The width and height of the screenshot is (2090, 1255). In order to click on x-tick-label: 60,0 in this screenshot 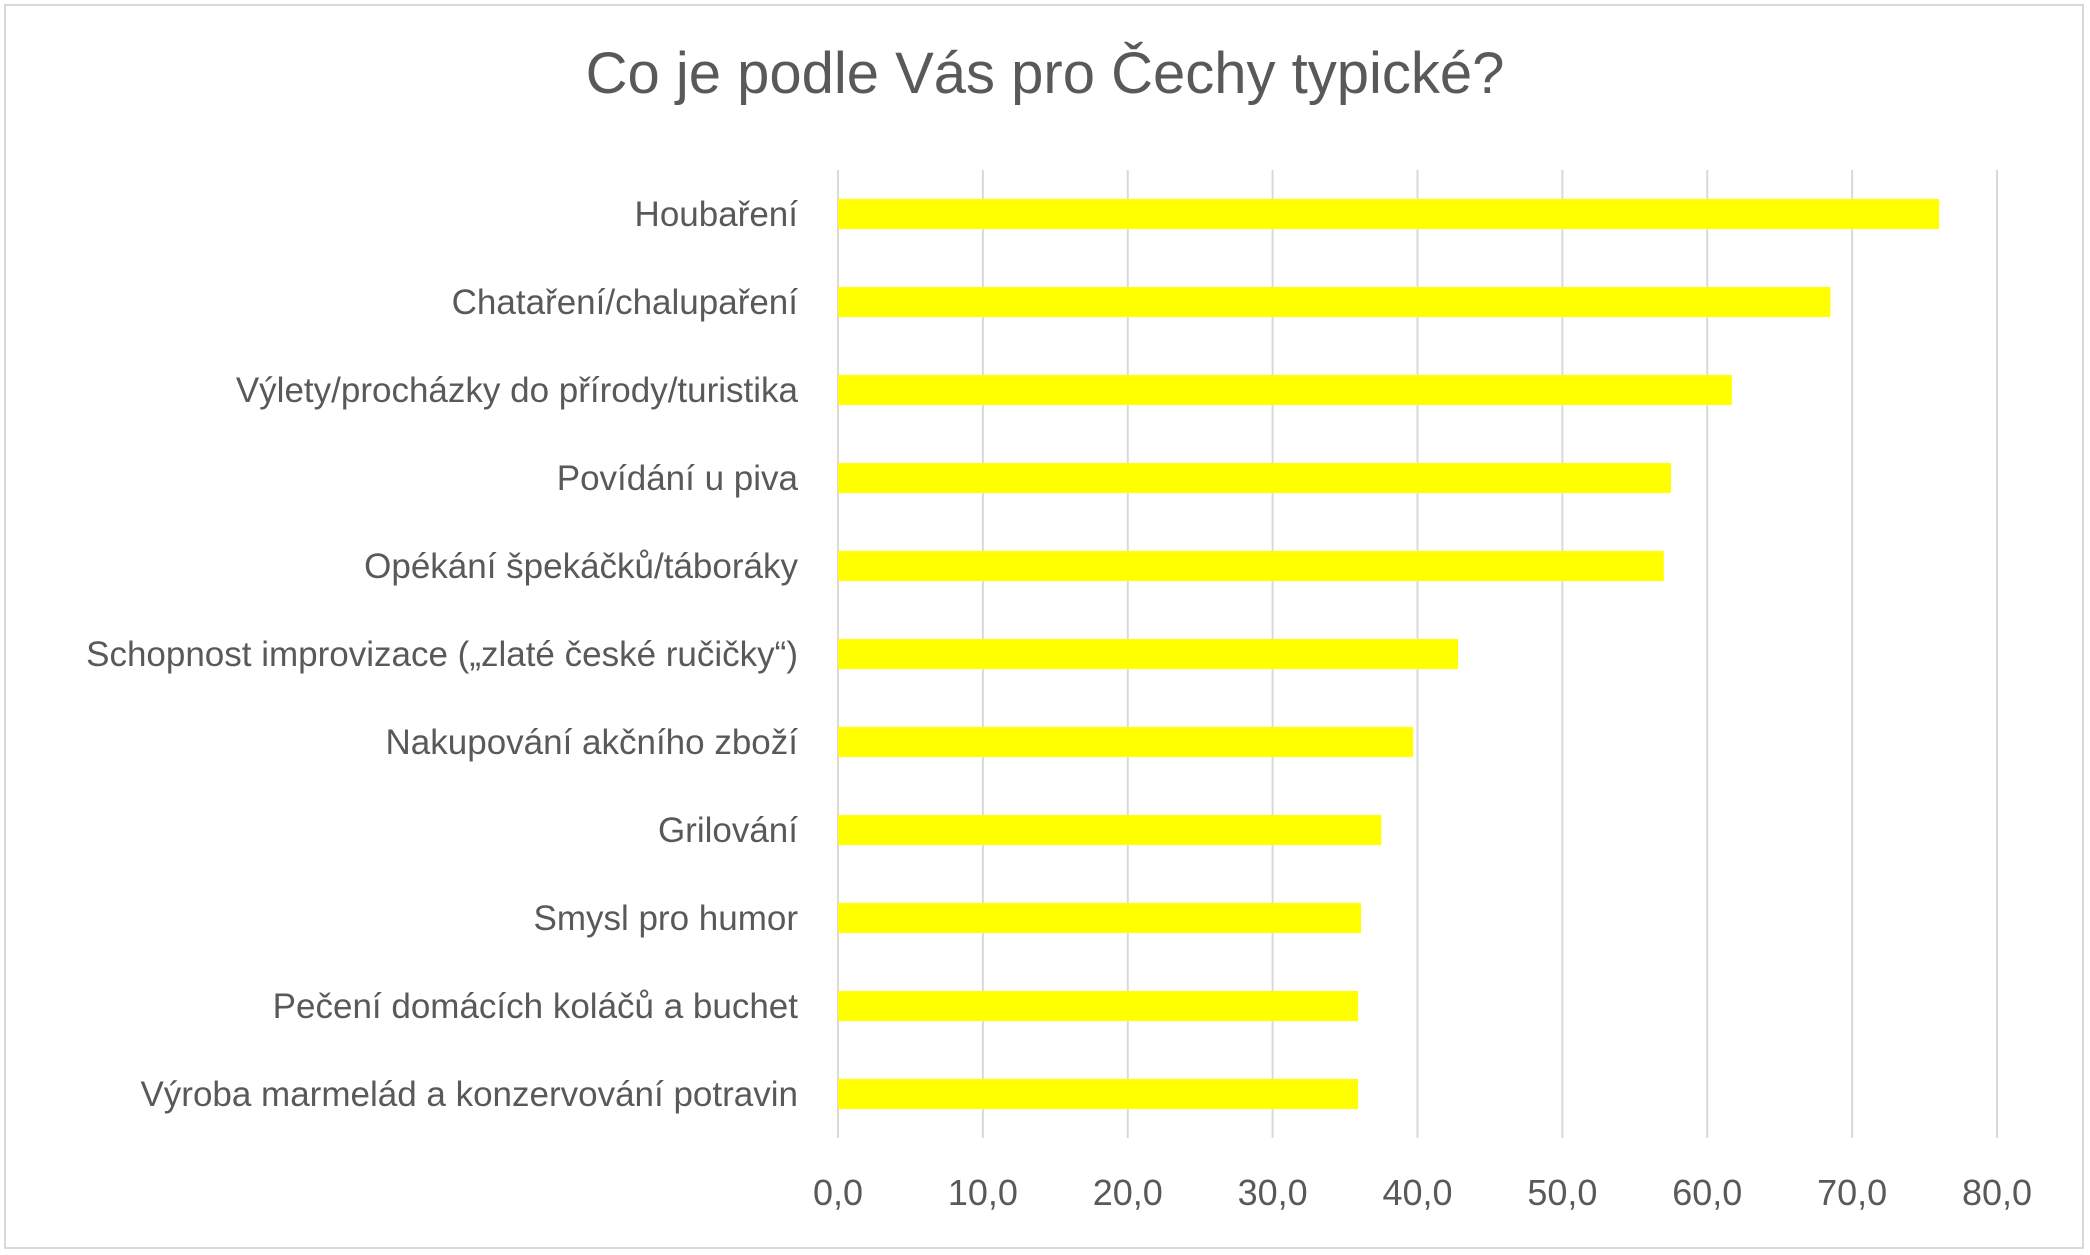, I will do `click(1707, 1192)`.